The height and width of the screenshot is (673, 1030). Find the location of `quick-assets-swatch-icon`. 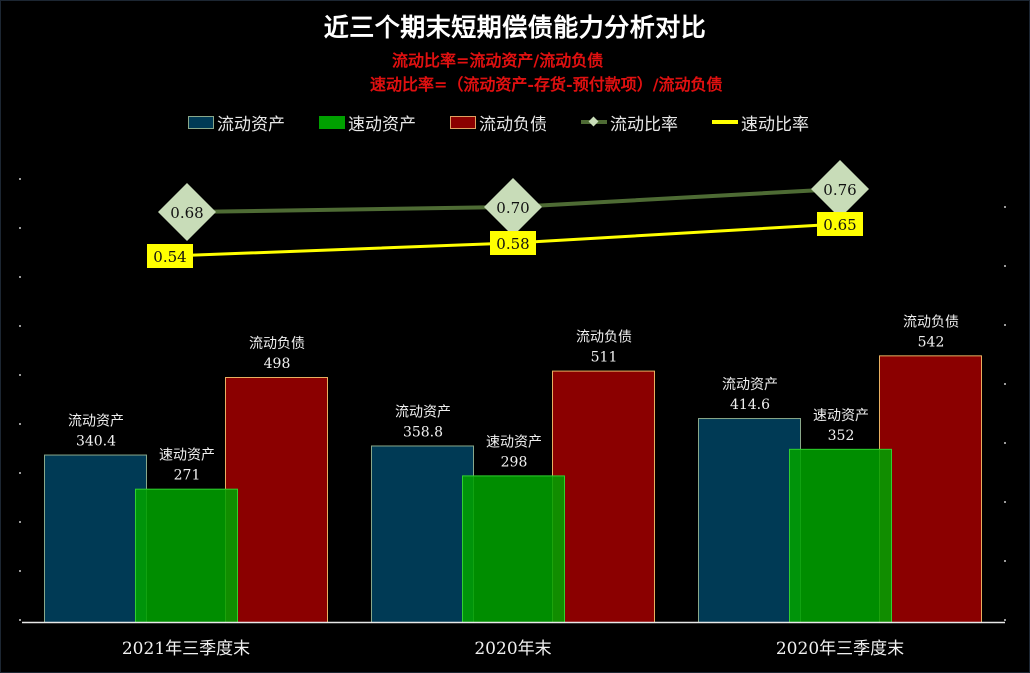

quick-assets-swatch-icon is located at coordinates (332, 122).